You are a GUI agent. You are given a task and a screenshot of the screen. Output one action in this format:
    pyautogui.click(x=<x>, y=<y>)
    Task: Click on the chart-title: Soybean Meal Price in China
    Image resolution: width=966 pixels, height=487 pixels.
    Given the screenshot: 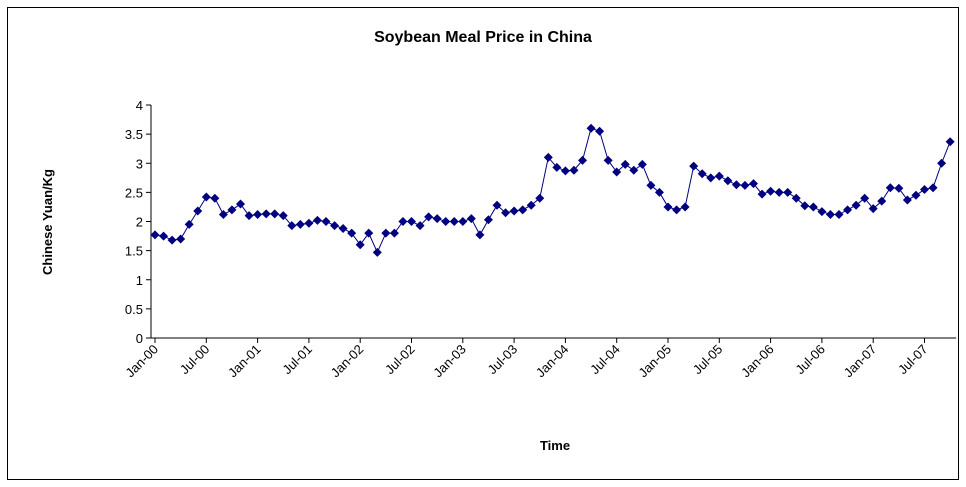 What is the action you would take?
    pyautogui.click(x=483, y=37)
    